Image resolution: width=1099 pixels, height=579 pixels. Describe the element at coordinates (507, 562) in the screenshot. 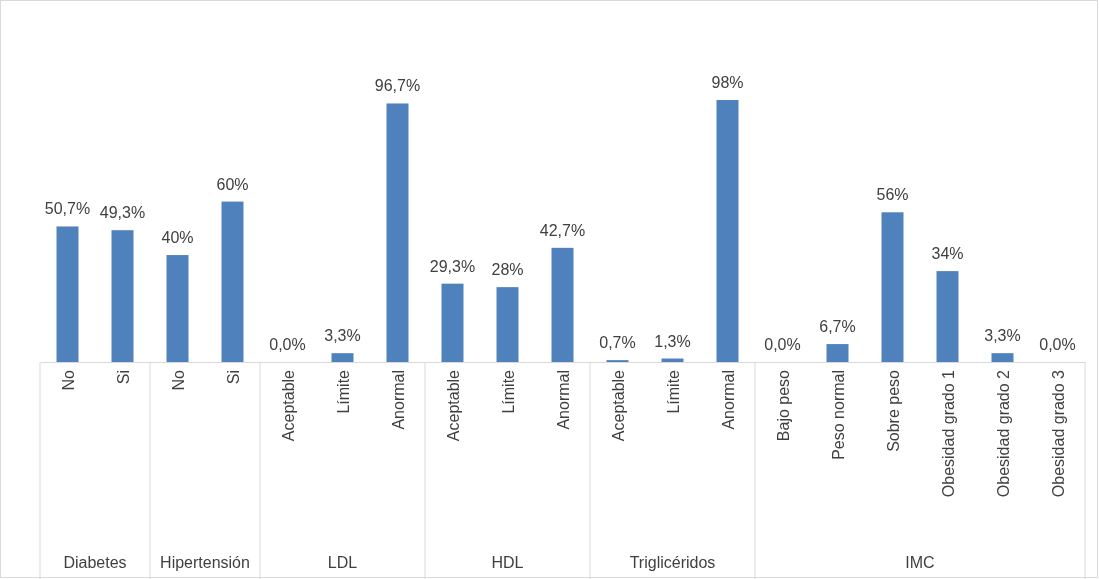

I see `text: HDL` at that location.